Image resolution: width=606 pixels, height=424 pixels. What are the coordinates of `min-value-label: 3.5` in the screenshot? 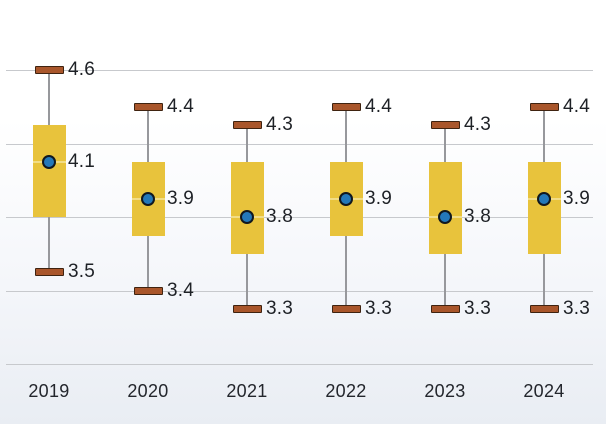 It's located at (82, 272).